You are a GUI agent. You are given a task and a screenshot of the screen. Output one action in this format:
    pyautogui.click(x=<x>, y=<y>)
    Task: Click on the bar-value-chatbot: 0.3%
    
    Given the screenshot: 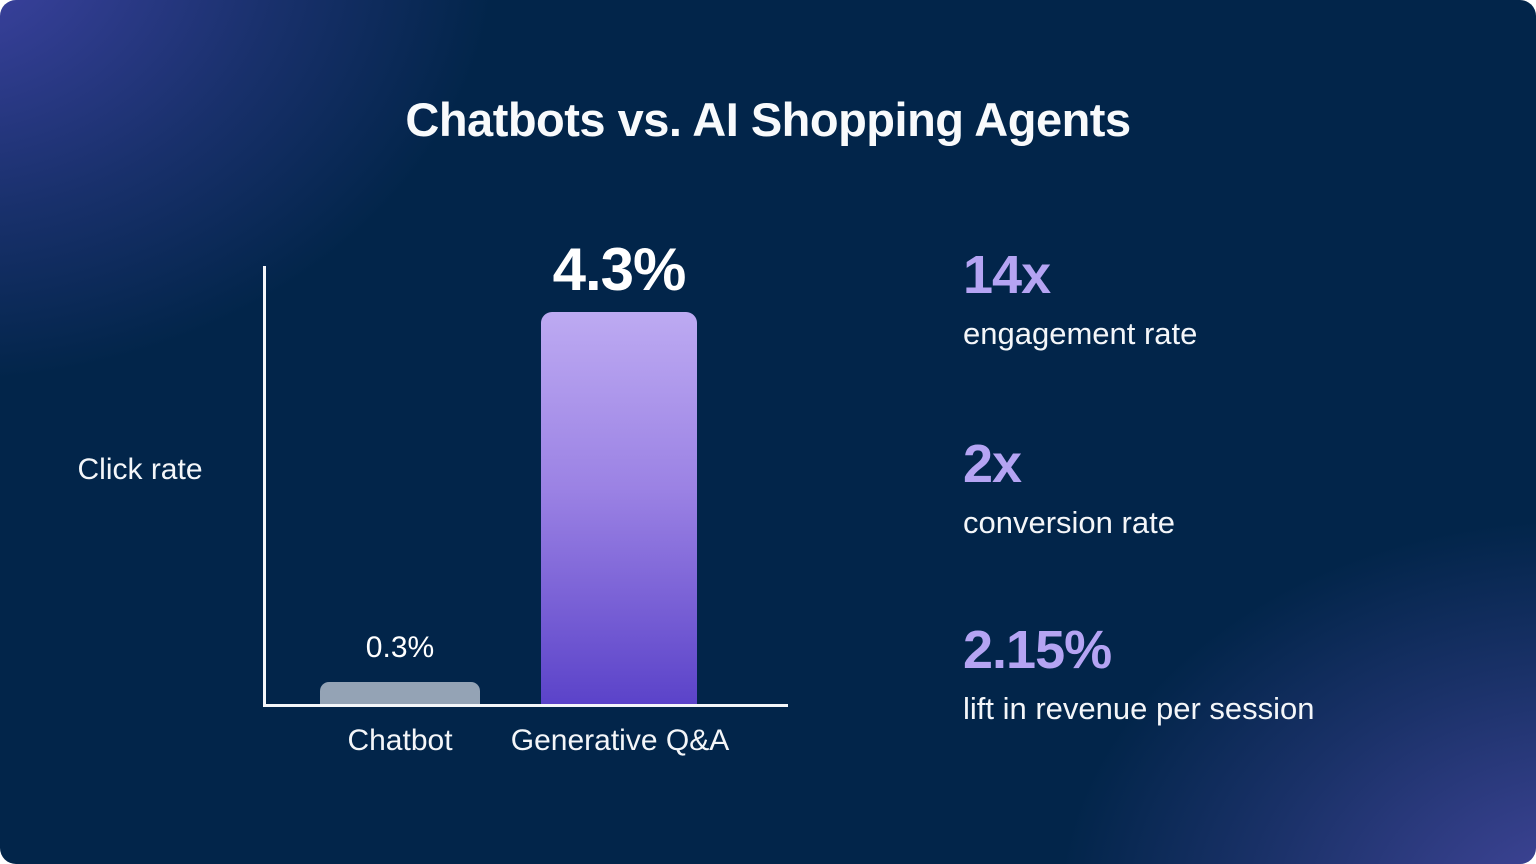 What is the action you would take?
    pyautogui.click(x=400, y=647)
    